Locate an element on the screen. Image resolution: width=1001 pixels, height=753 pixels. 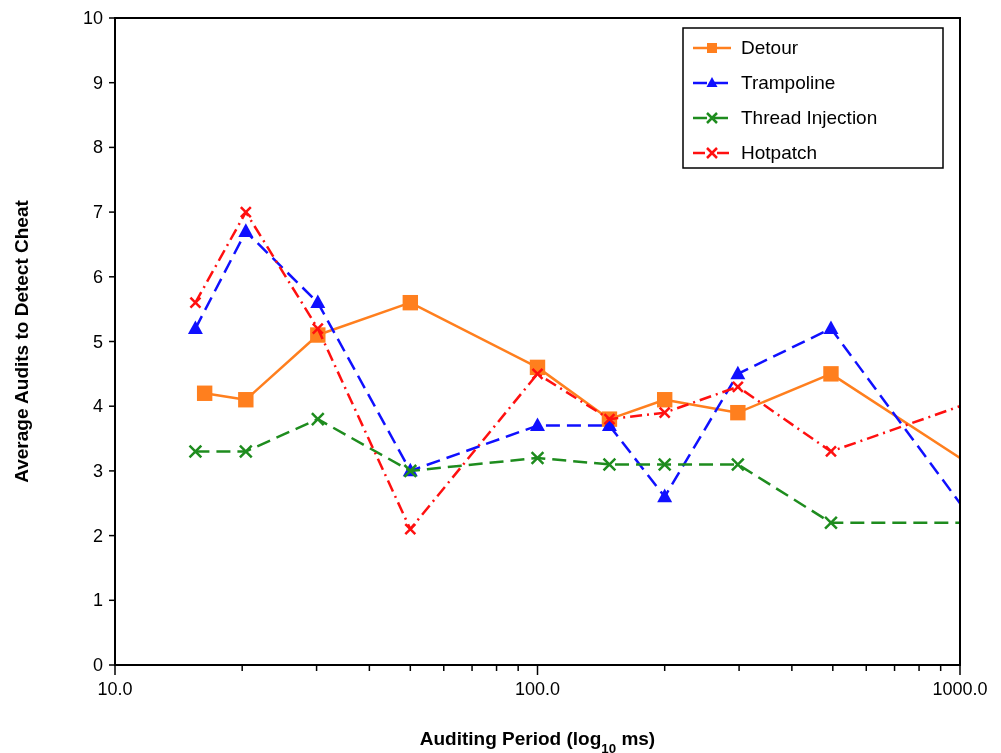
y-axis-title: Average Audits to Detect Cheat is located at coordinates (21, 341).